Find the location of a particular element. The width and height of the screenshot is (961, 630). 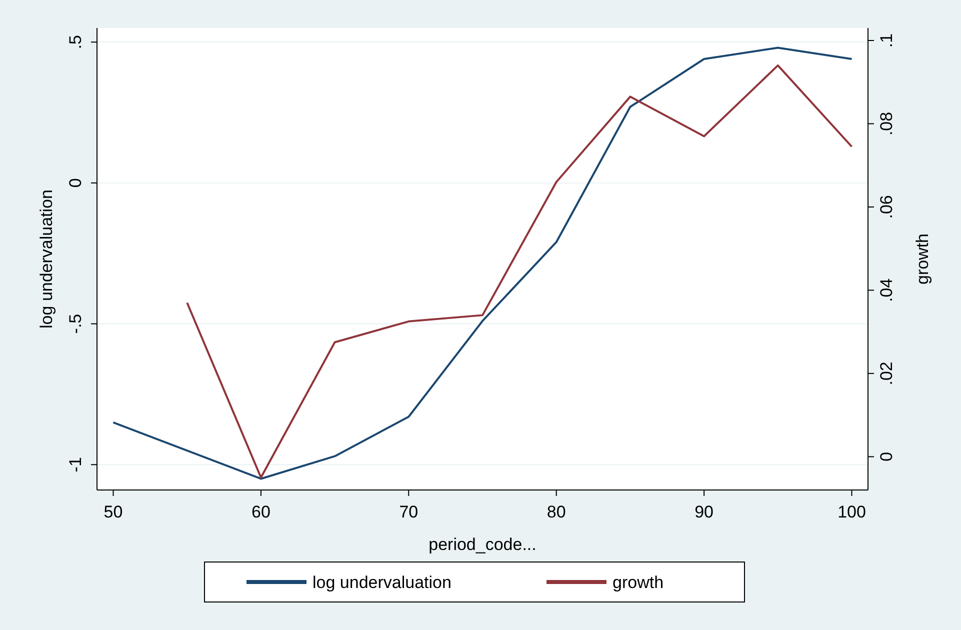

y2-tick-label: .08 is located at coordinates (886, 124).